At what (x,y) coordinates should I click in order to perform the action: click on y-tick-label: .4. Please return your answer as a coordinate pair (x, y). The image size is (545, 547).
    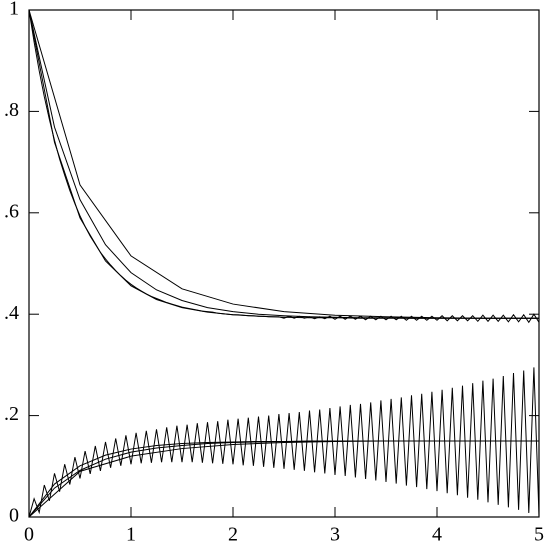
    Looking at the image, I should click on (11, 313).